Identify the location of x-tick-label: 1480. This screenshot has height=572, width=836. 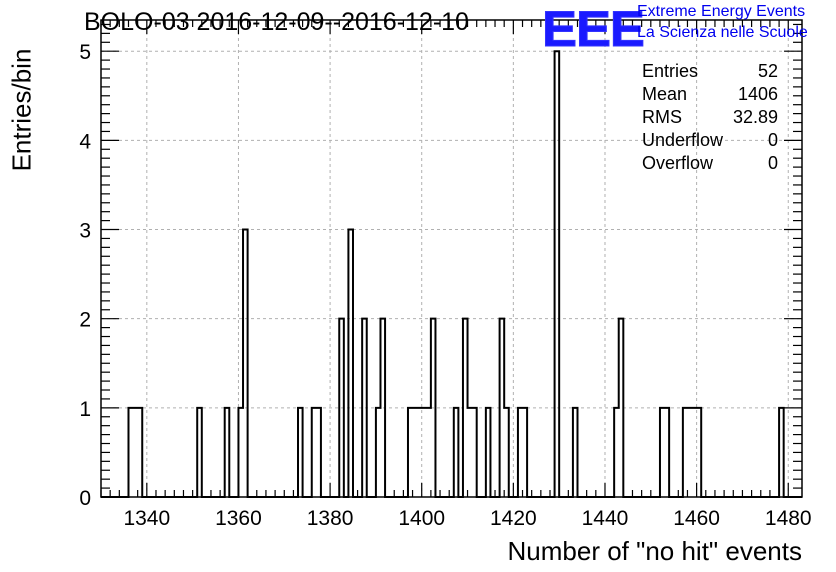
(788, 518).